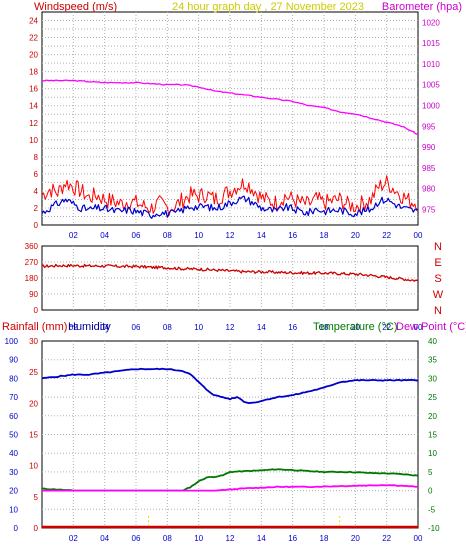  What do you see at coordinates (437, 279) in the screenshot?
I see `compass-label: S` at bounding box center [437, 279].